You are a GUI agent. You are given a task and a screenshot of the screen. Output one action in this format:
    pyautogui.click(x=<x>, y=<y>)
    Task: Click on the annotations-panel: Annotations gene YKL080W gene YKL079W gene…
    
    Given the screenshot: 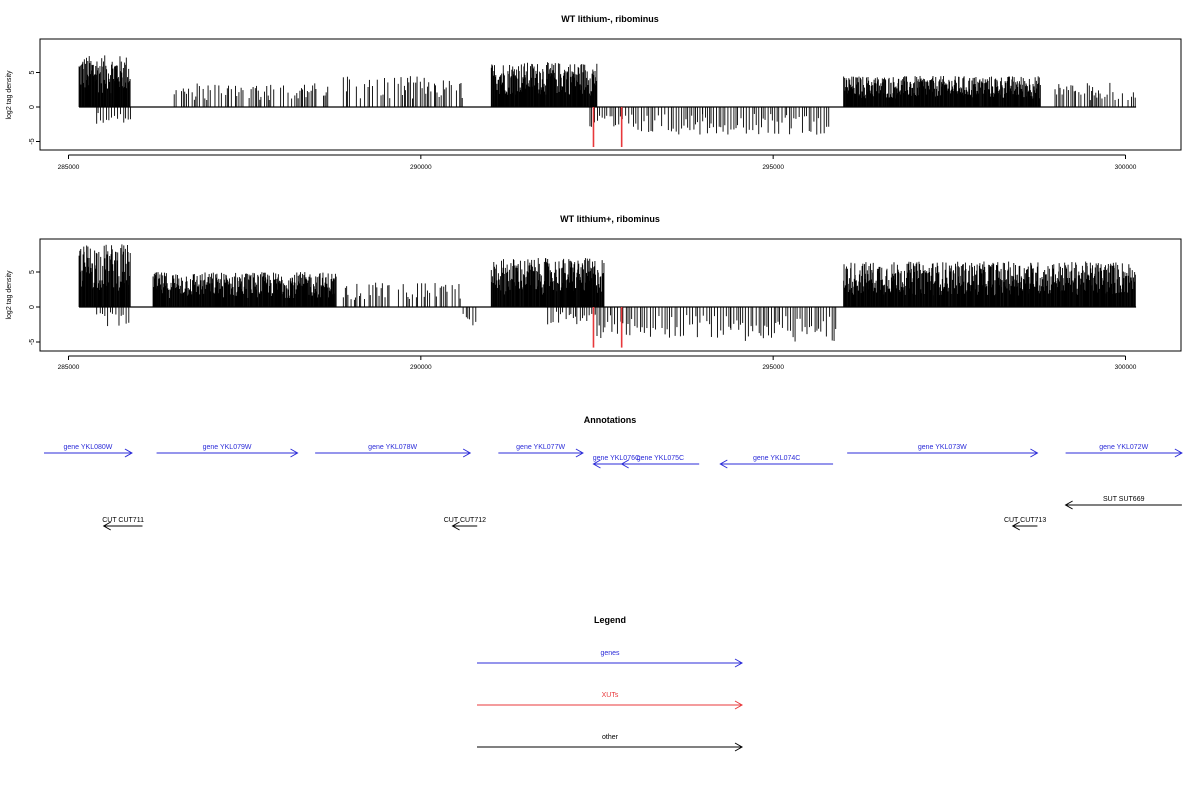 What is the action you would take?
    pyautogui.click(x=613, y=473)
    